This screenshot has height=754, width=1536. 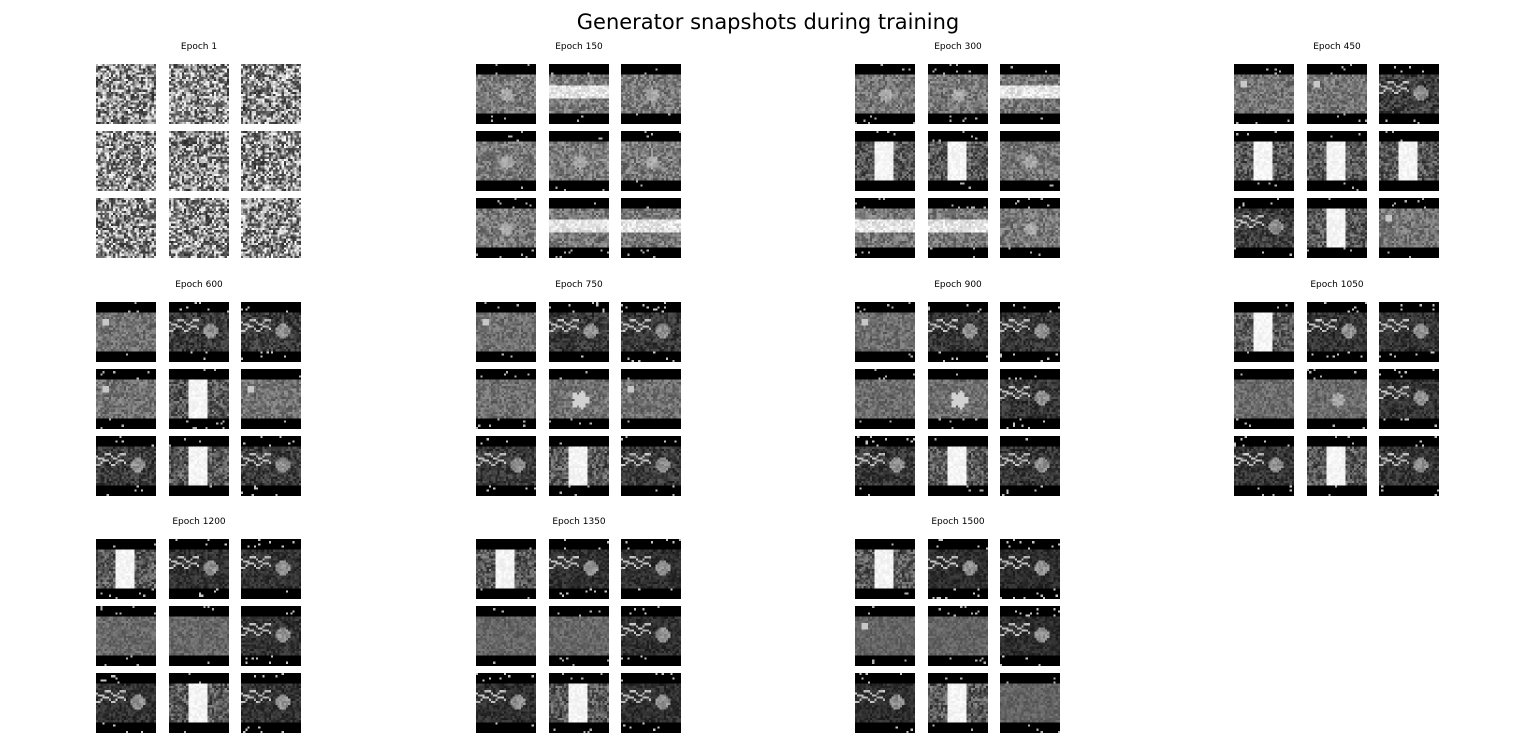 What do you see at coordinates (199, 47) in the screenshot?
I see `panel-title: Epoch 1` at bounding box center [199, 47].